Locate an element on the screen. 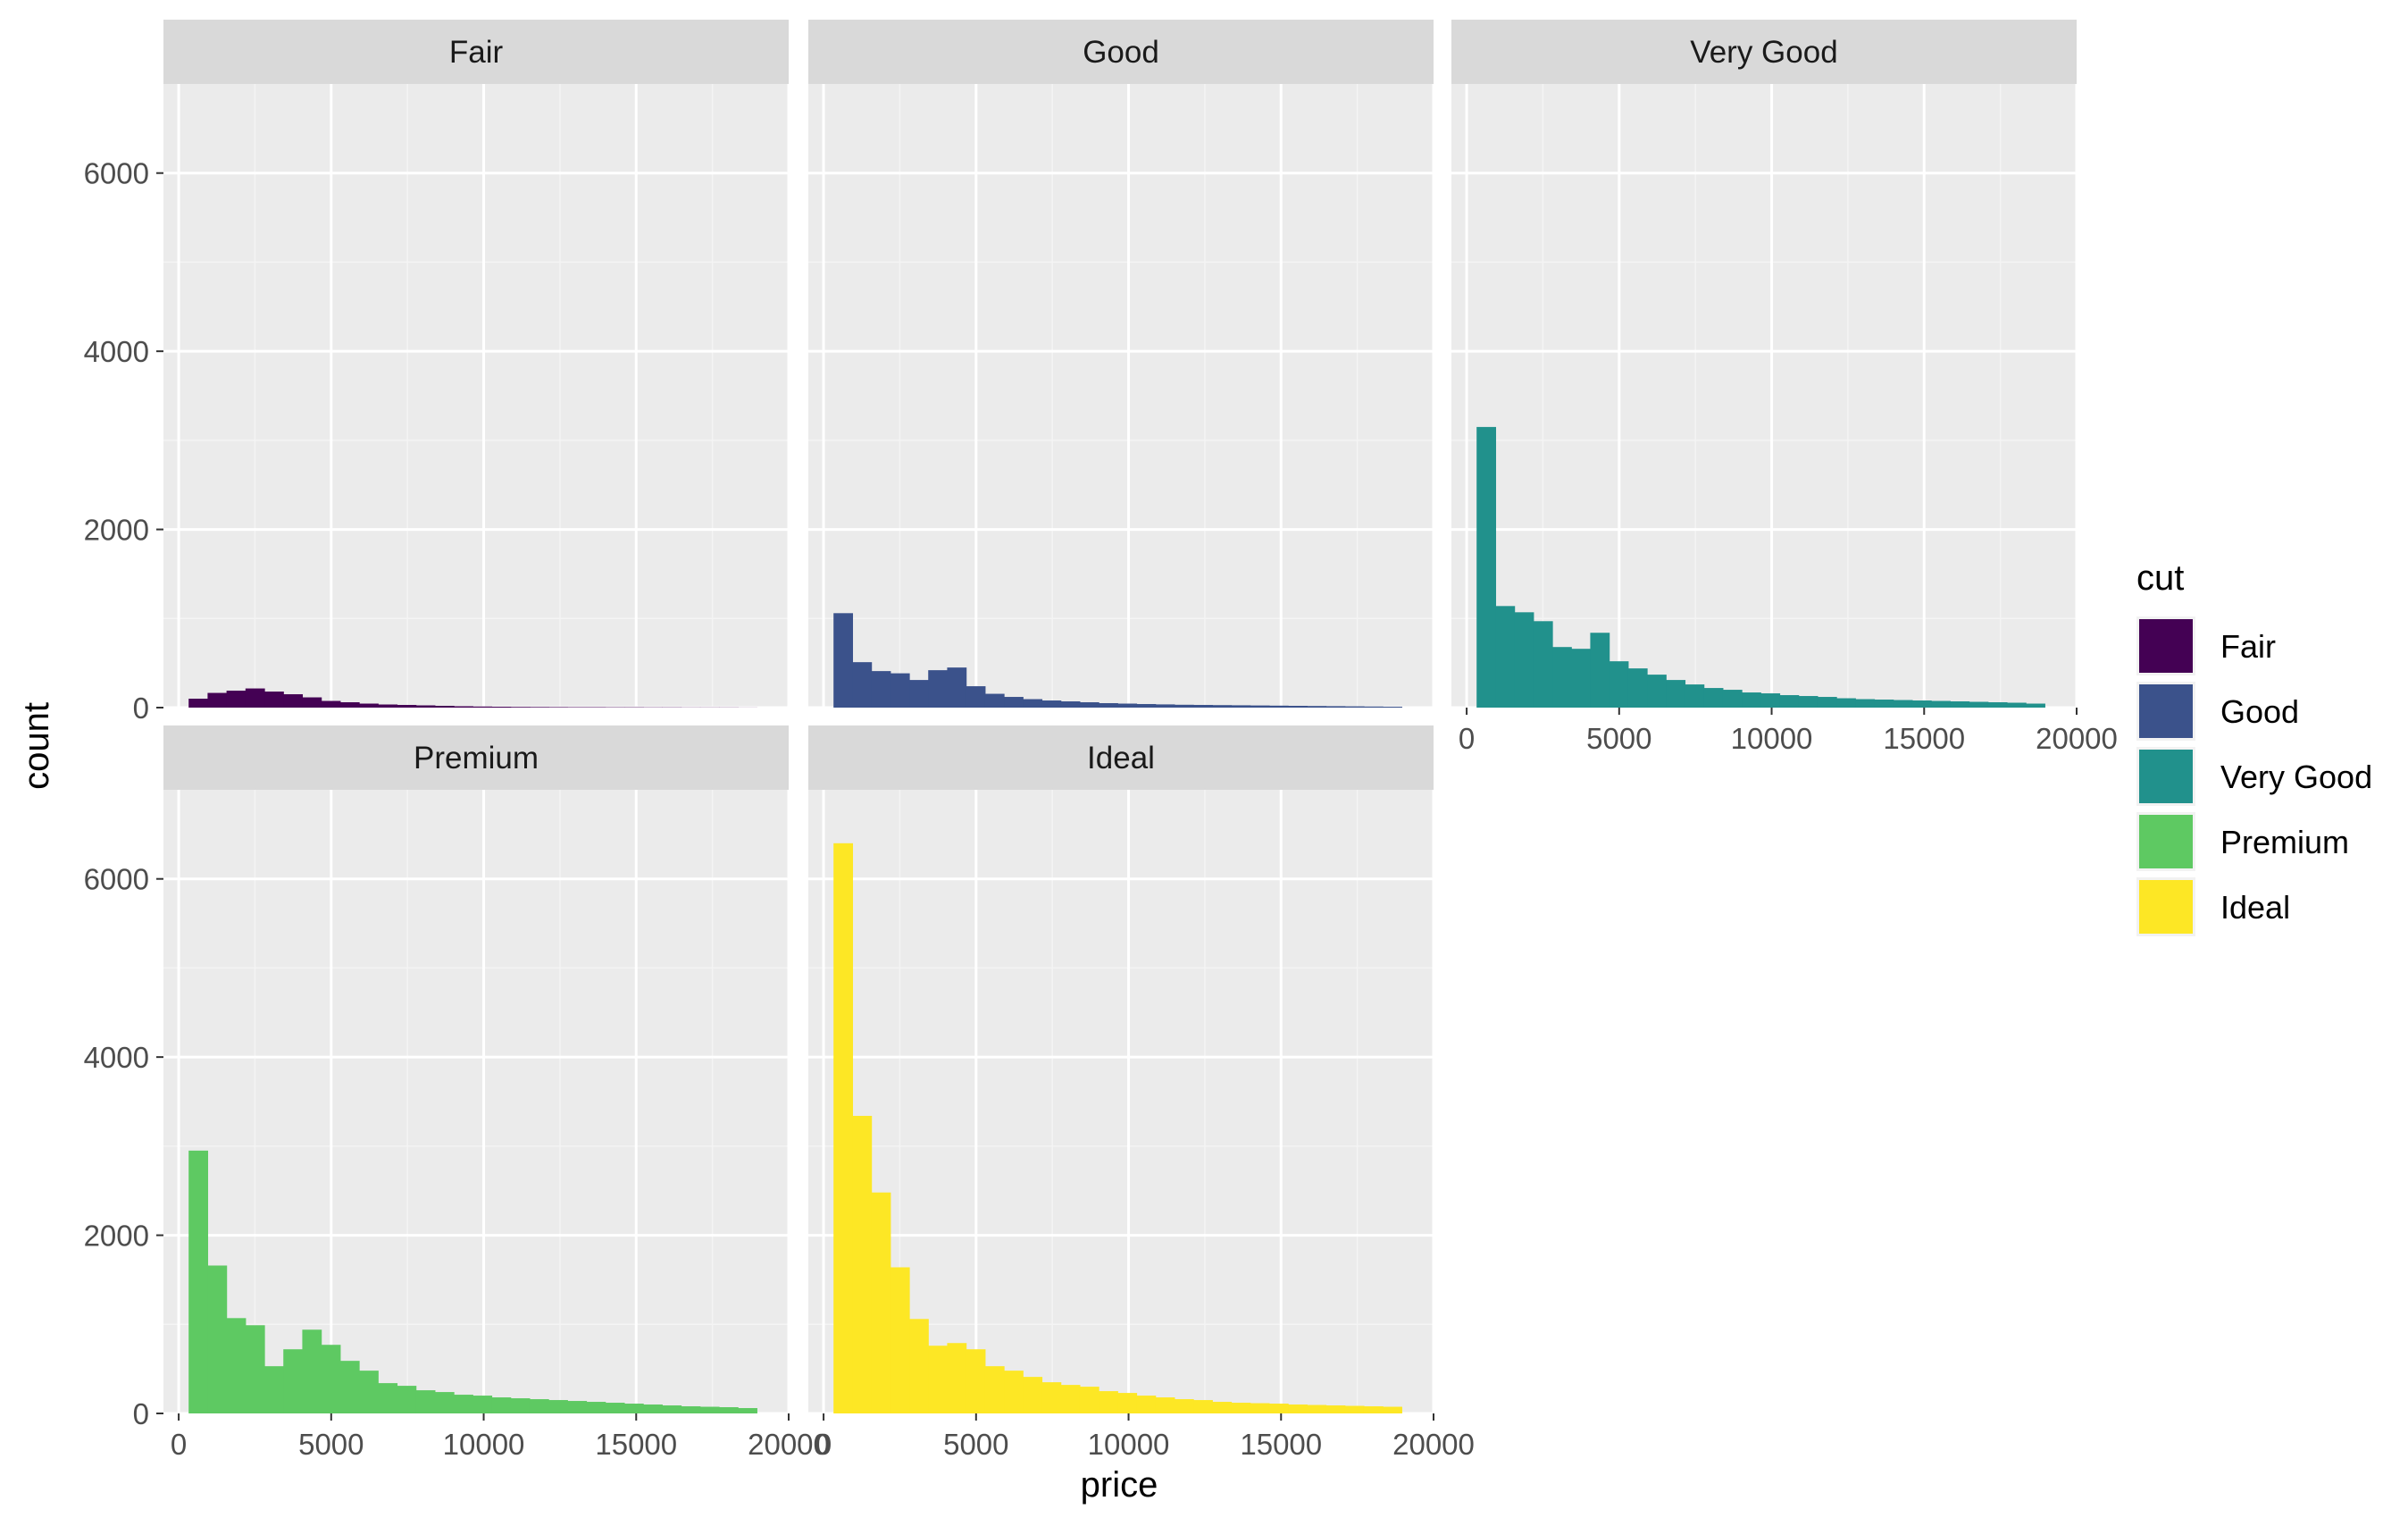 The image size is (2408, 1526). legend-entry-label: Fair is located at coordinates (2248, 646).